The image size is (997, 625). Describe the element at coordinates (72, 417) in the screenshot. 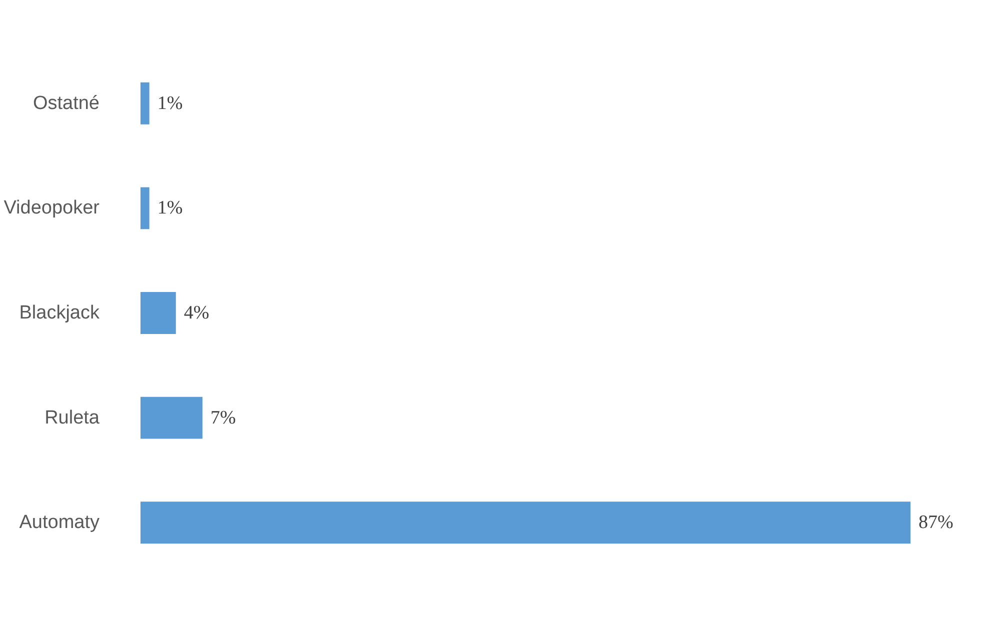

I see `y-tick-label: Ruleta` at that location.